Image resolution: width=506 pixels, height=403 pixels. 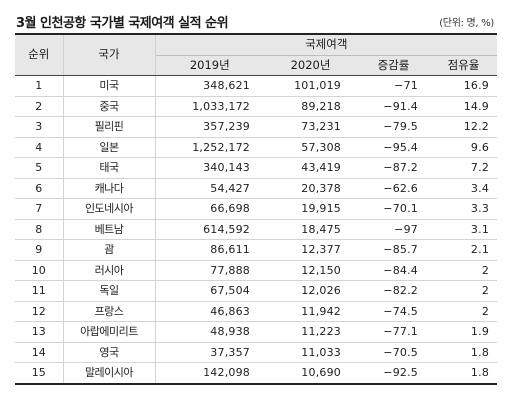 I want to click on cell-rank: 2, so click(x=39, y=106).